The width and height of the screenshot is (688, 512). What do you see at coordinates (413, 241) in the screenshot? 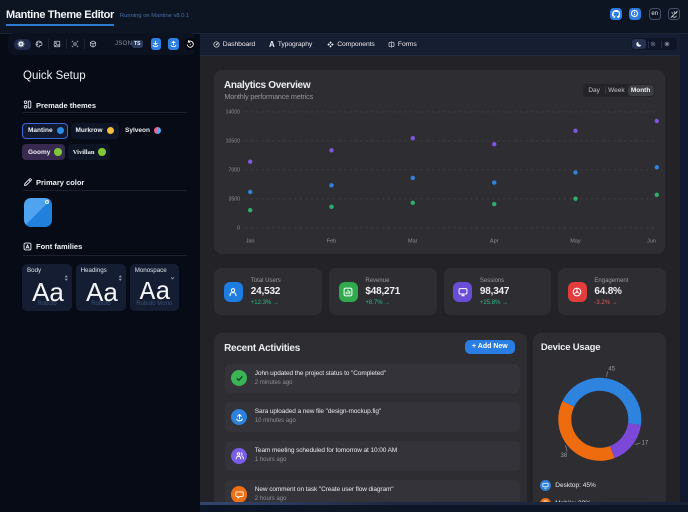
I see `svg-text: Mar` at bounding box center [413, 241].